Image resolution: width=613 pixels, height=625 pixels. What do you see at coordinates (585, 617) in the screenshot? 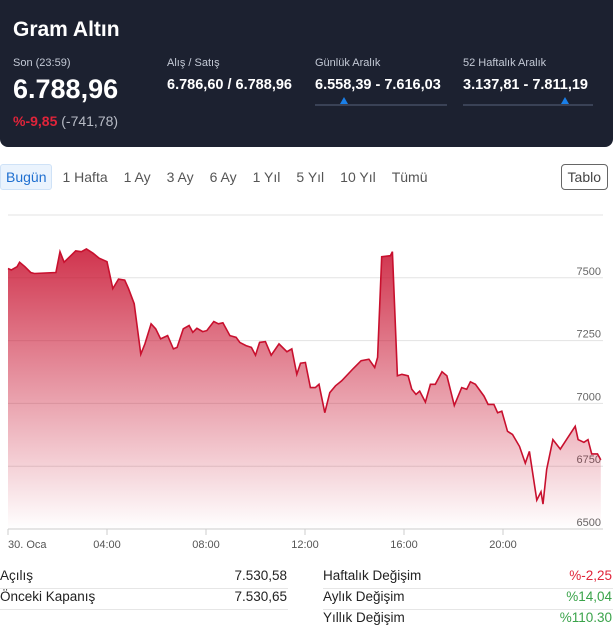
I see `stat-value: %110.30` at bounding box center [585, 617].